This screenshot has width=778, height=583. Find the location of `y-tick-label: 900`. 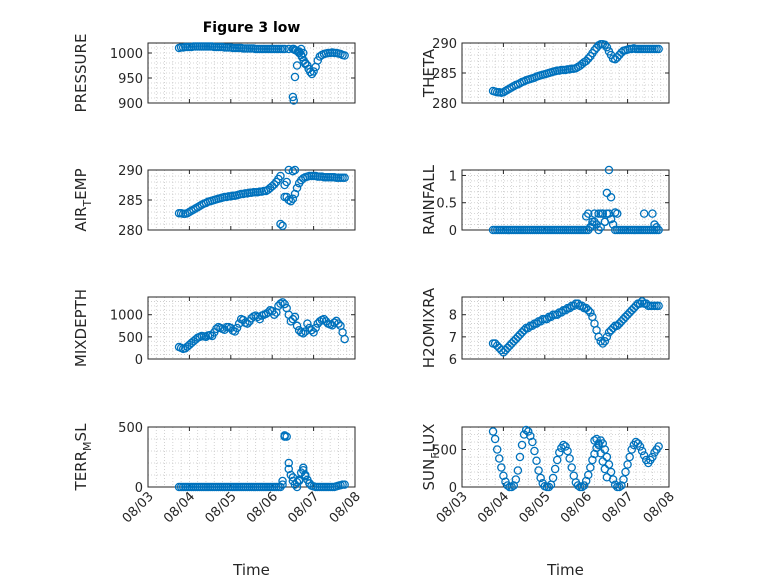

y-tick-label: 900 is located at coordinates (130, 104).